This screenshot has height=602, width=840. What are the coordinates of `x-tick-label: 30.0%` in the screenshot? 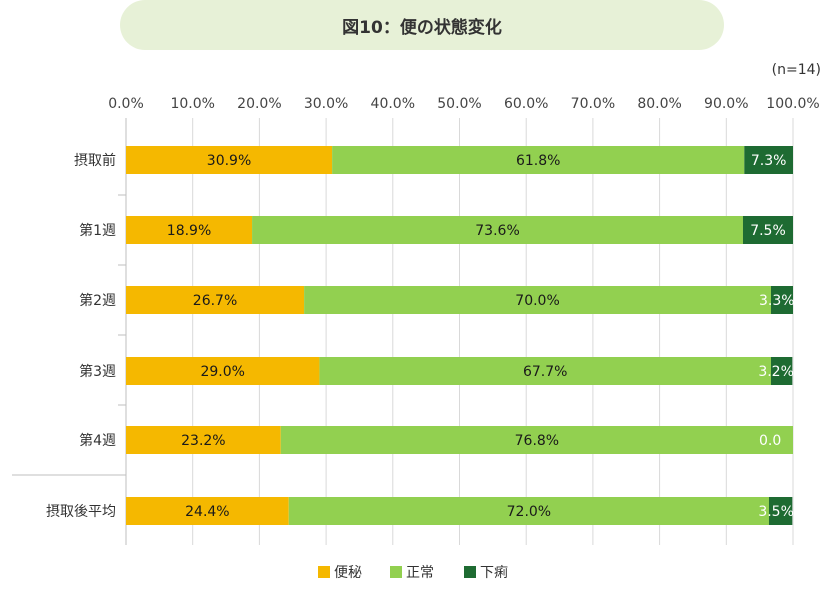 It's located at (326, 104).